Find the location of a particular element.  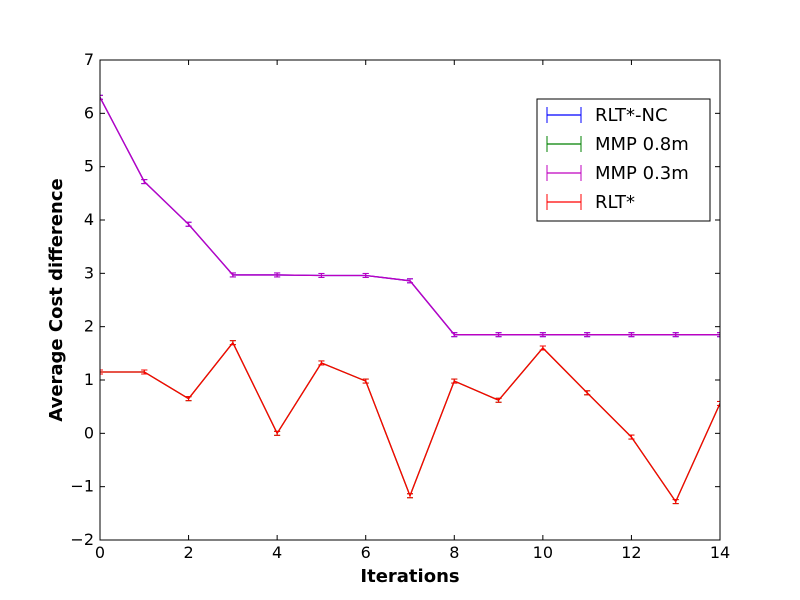

y-tick-label: 6 is located at coordinates (89, 112).